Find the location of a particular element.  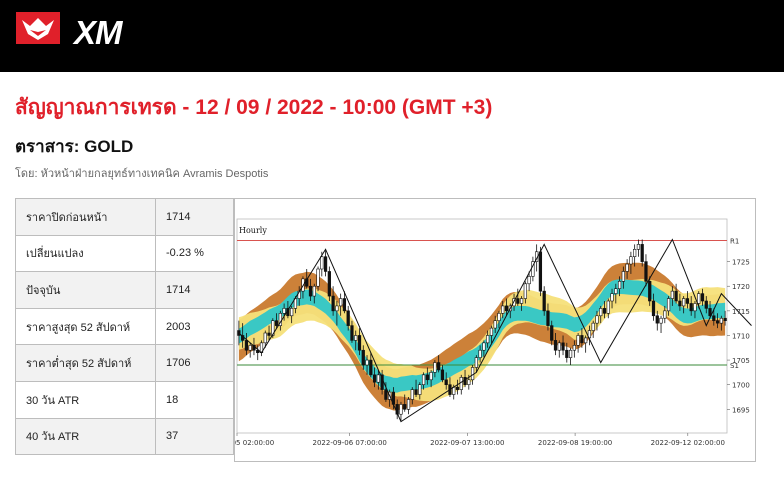

y-tick-label: 1720 is located at coordinates (741, 287).